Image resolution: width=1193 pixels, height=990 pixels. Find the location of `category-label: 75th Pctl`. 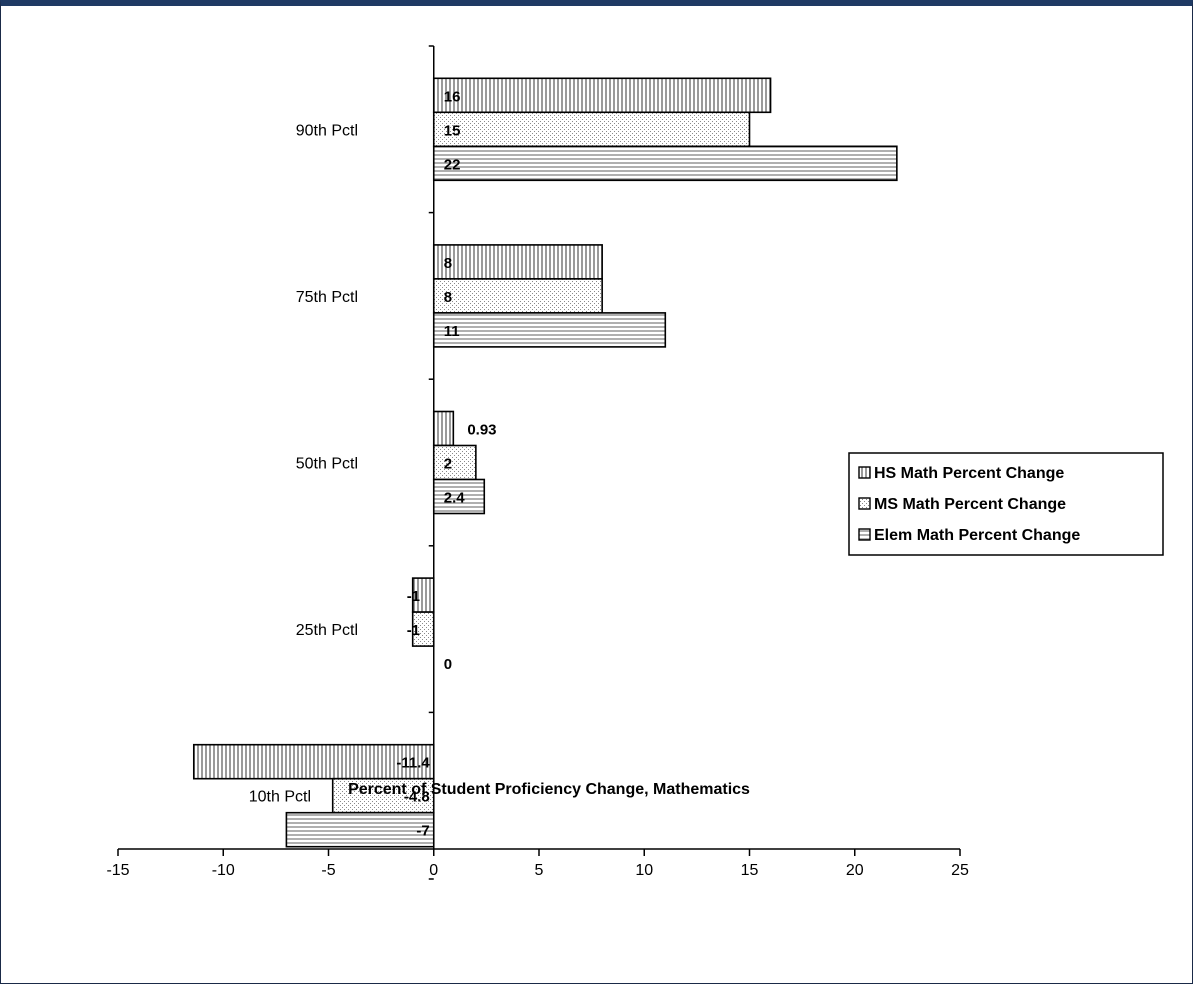

category-label: 75th Pctl is located at coordinates (327, 297).